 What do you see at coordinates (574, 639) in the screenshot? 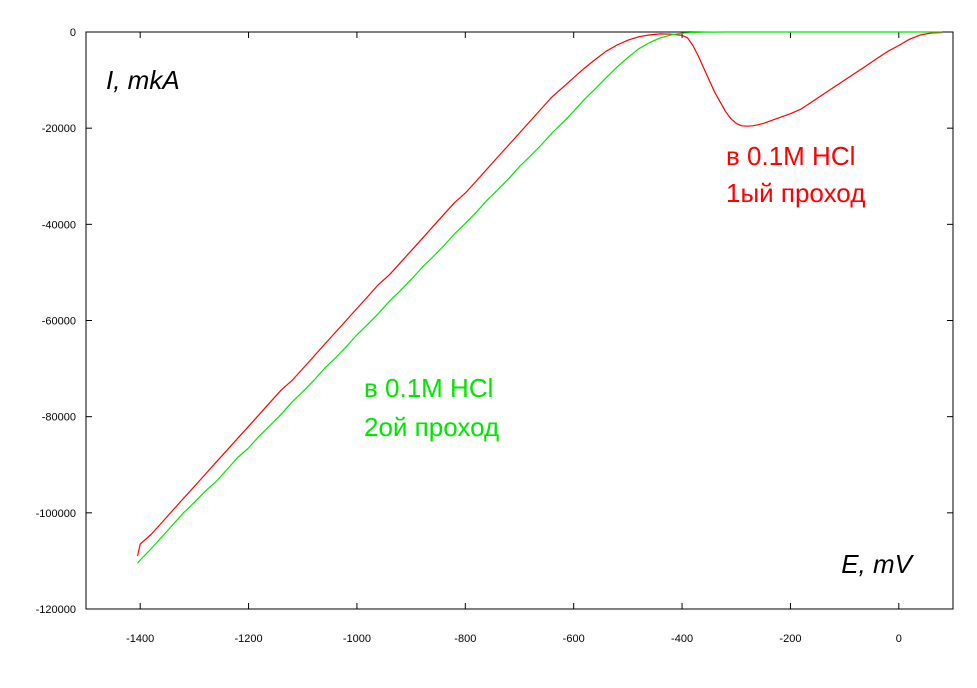
I see `x-tick-label: -600` at bounding box center [574, 639].